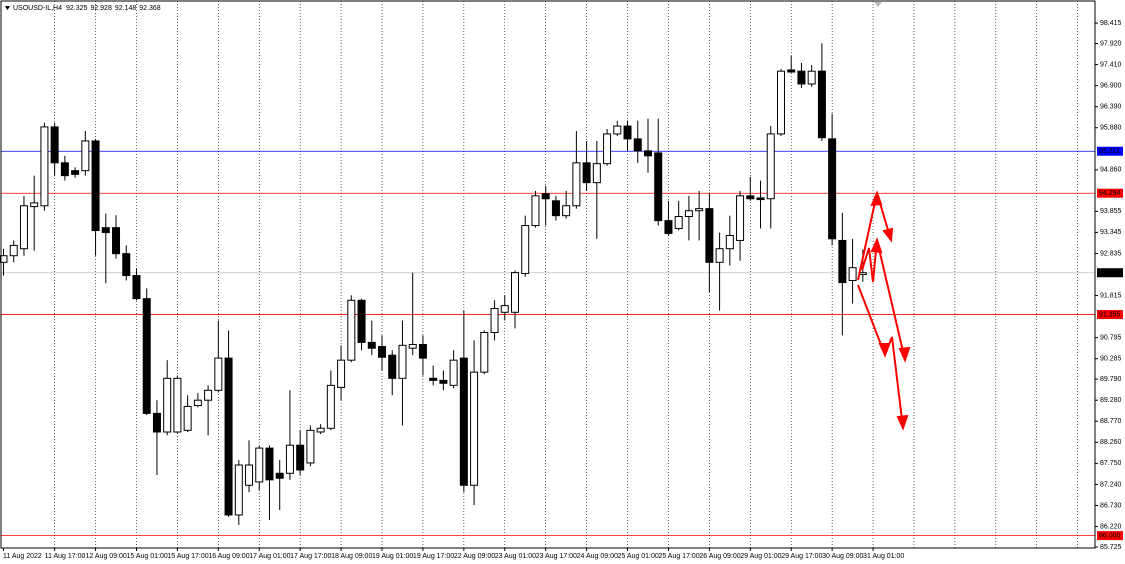  I want to click on y-tick-label: 96.390, so click(1111, 107).